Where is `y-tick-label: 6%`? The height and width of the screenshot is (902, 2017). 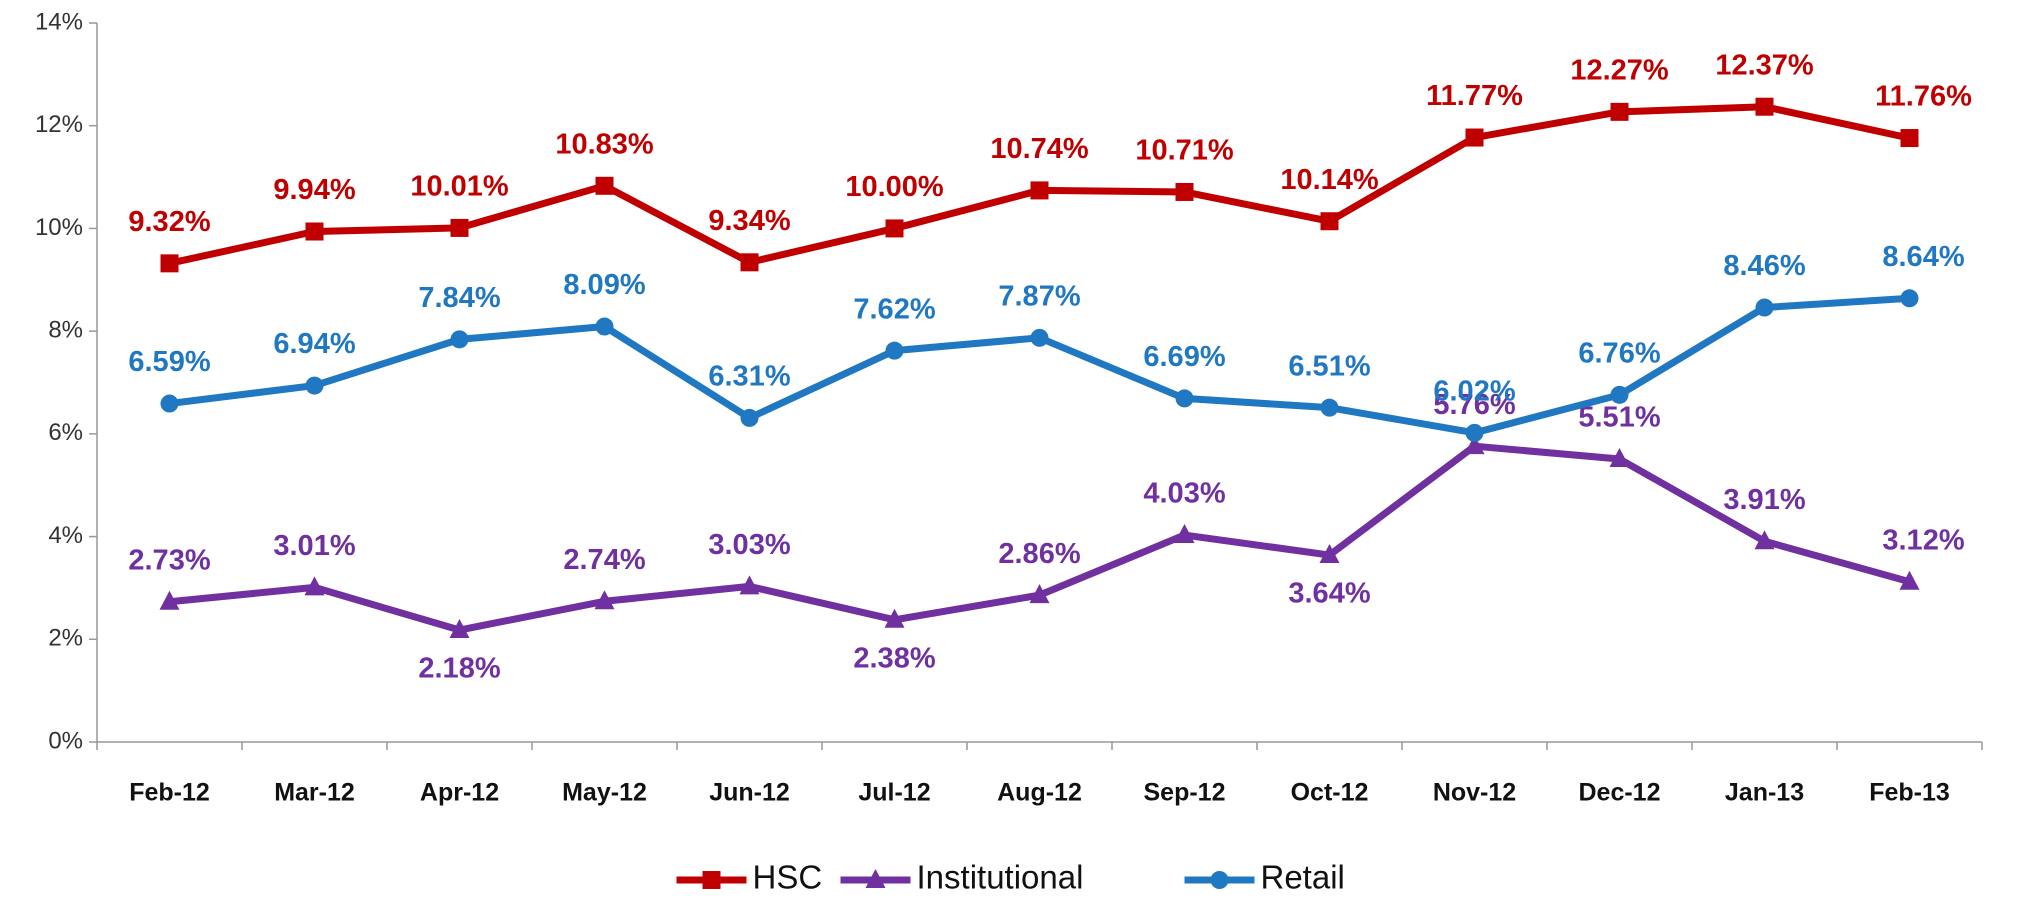 y-tick-label: 6% is located at coordinates (65, 432).